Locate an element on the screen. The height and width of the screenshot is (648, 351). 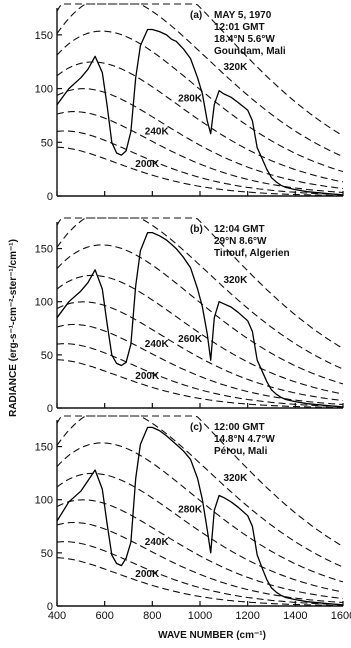
blackbody-curve-260k is located at coordinates (200, 351).